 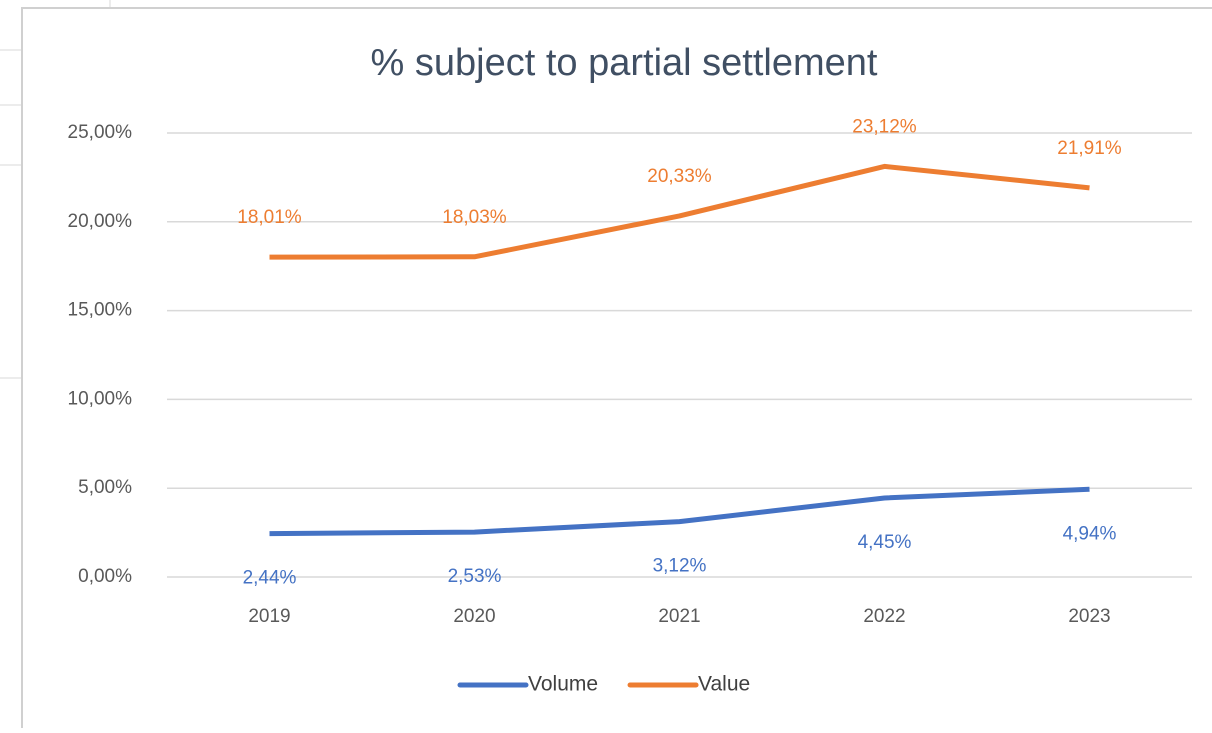 What do you see at coordinates (475, 576) in the screenshot?
I see `data-label: 2,53%` at bounding box center [475, 576].